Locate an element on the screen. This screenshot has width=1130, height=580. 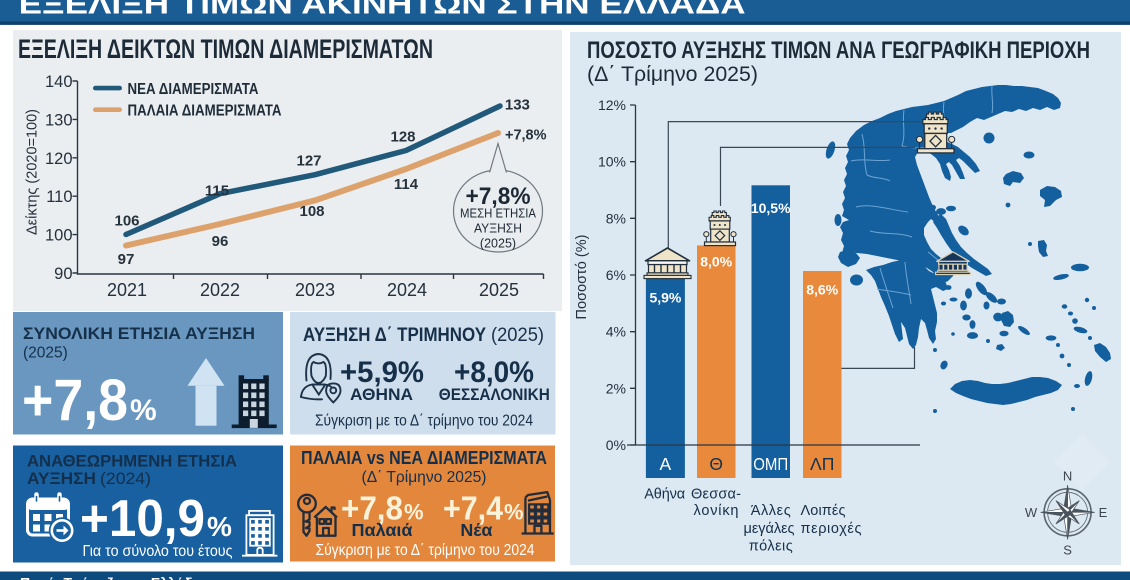
svg-text: Πηγή: Τράπεζα της Ελλάδος is located at coordinates (114, 577).